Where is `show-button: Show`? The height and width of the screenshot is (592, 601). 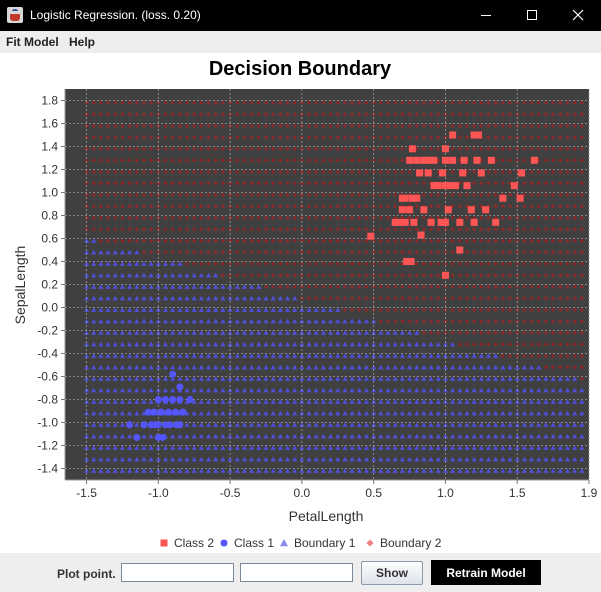
show-button: Show is located at coordinates (392, 573).